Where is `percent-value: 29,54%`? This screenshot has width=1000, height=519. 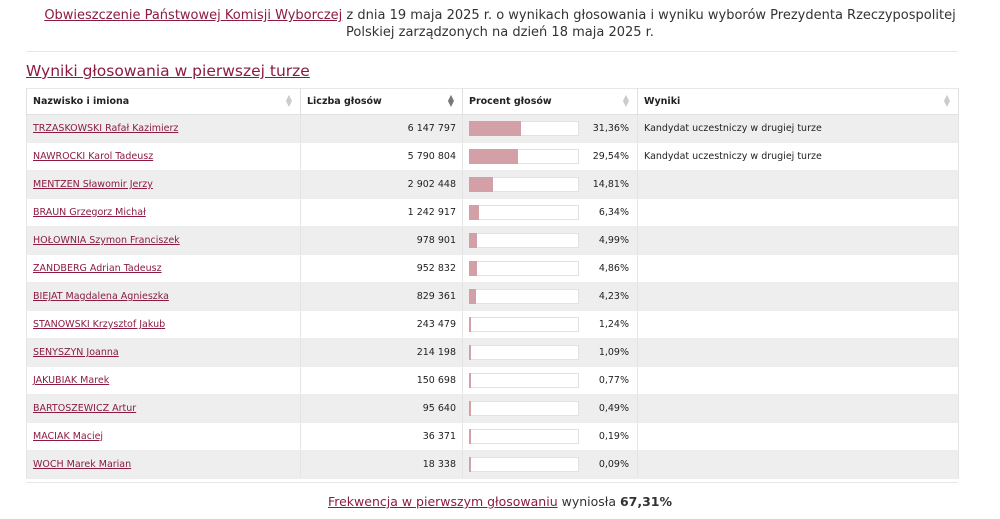 percent-value: 29,54% is located at coordinates (610, 156).